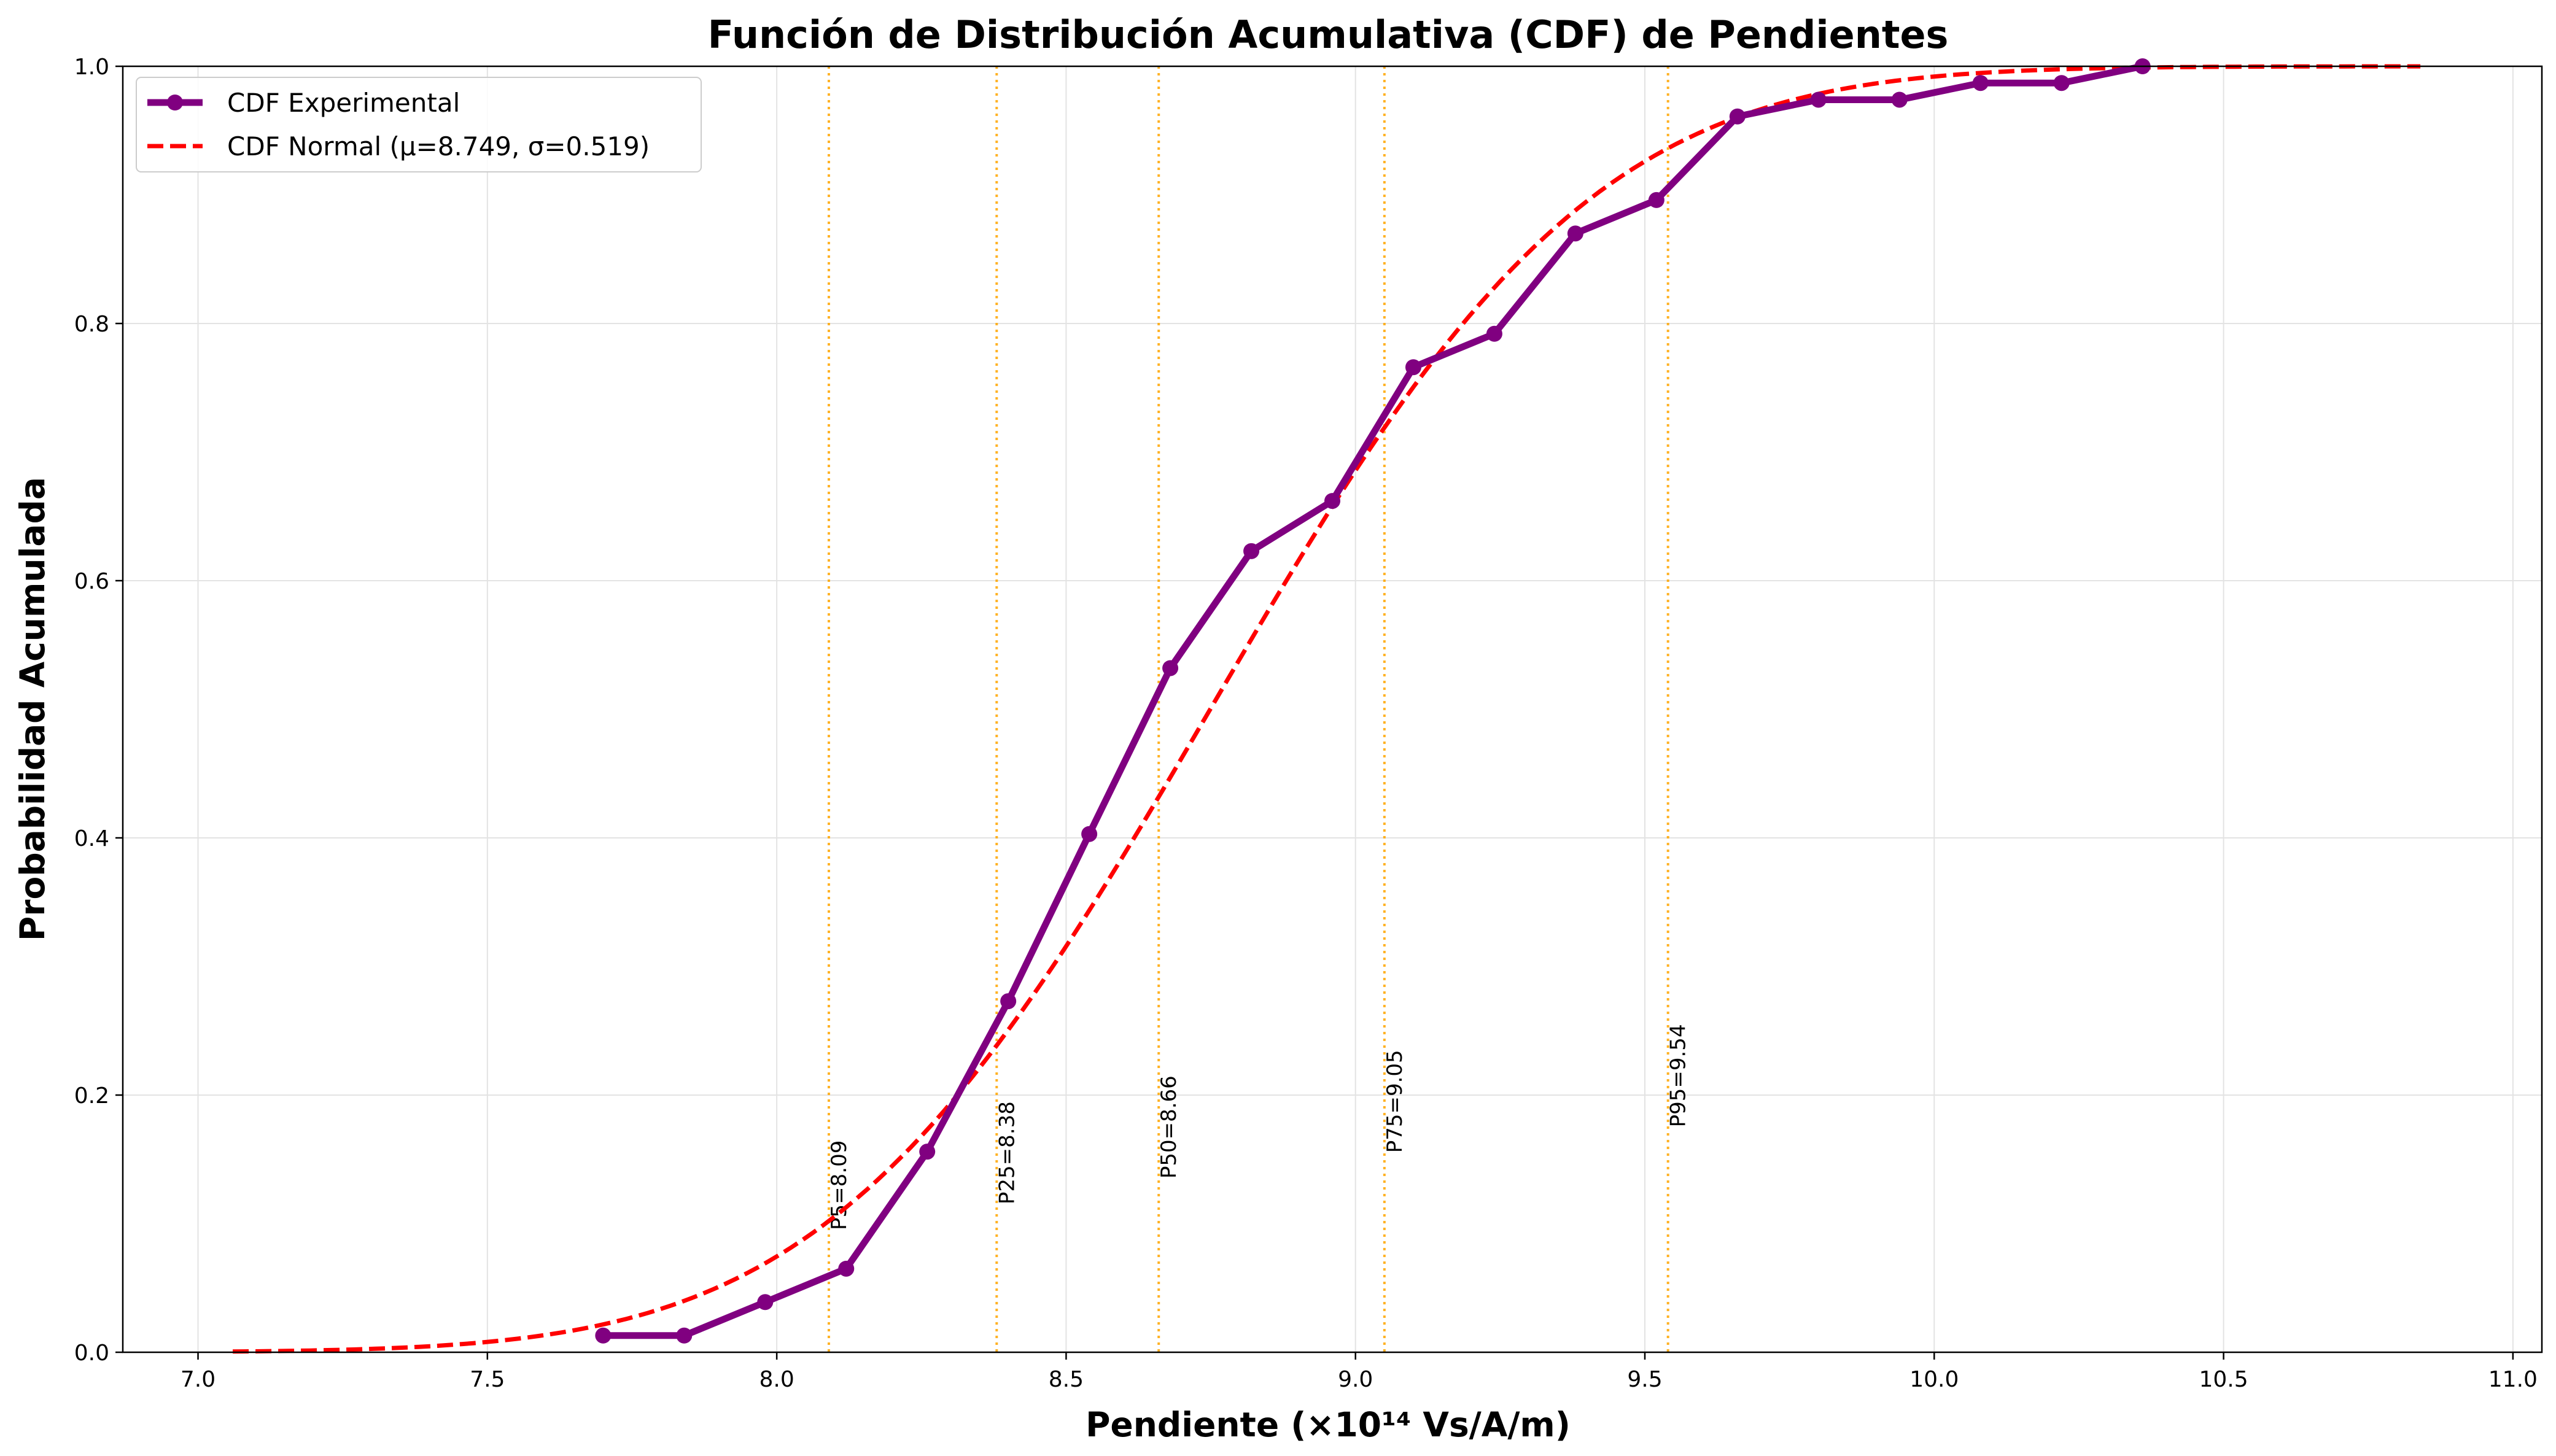  What do you see at coordinates (2223, 1379) in the screenshot?
I see `x-tick-label: 10.5` at bounding box center [2223, 1379].